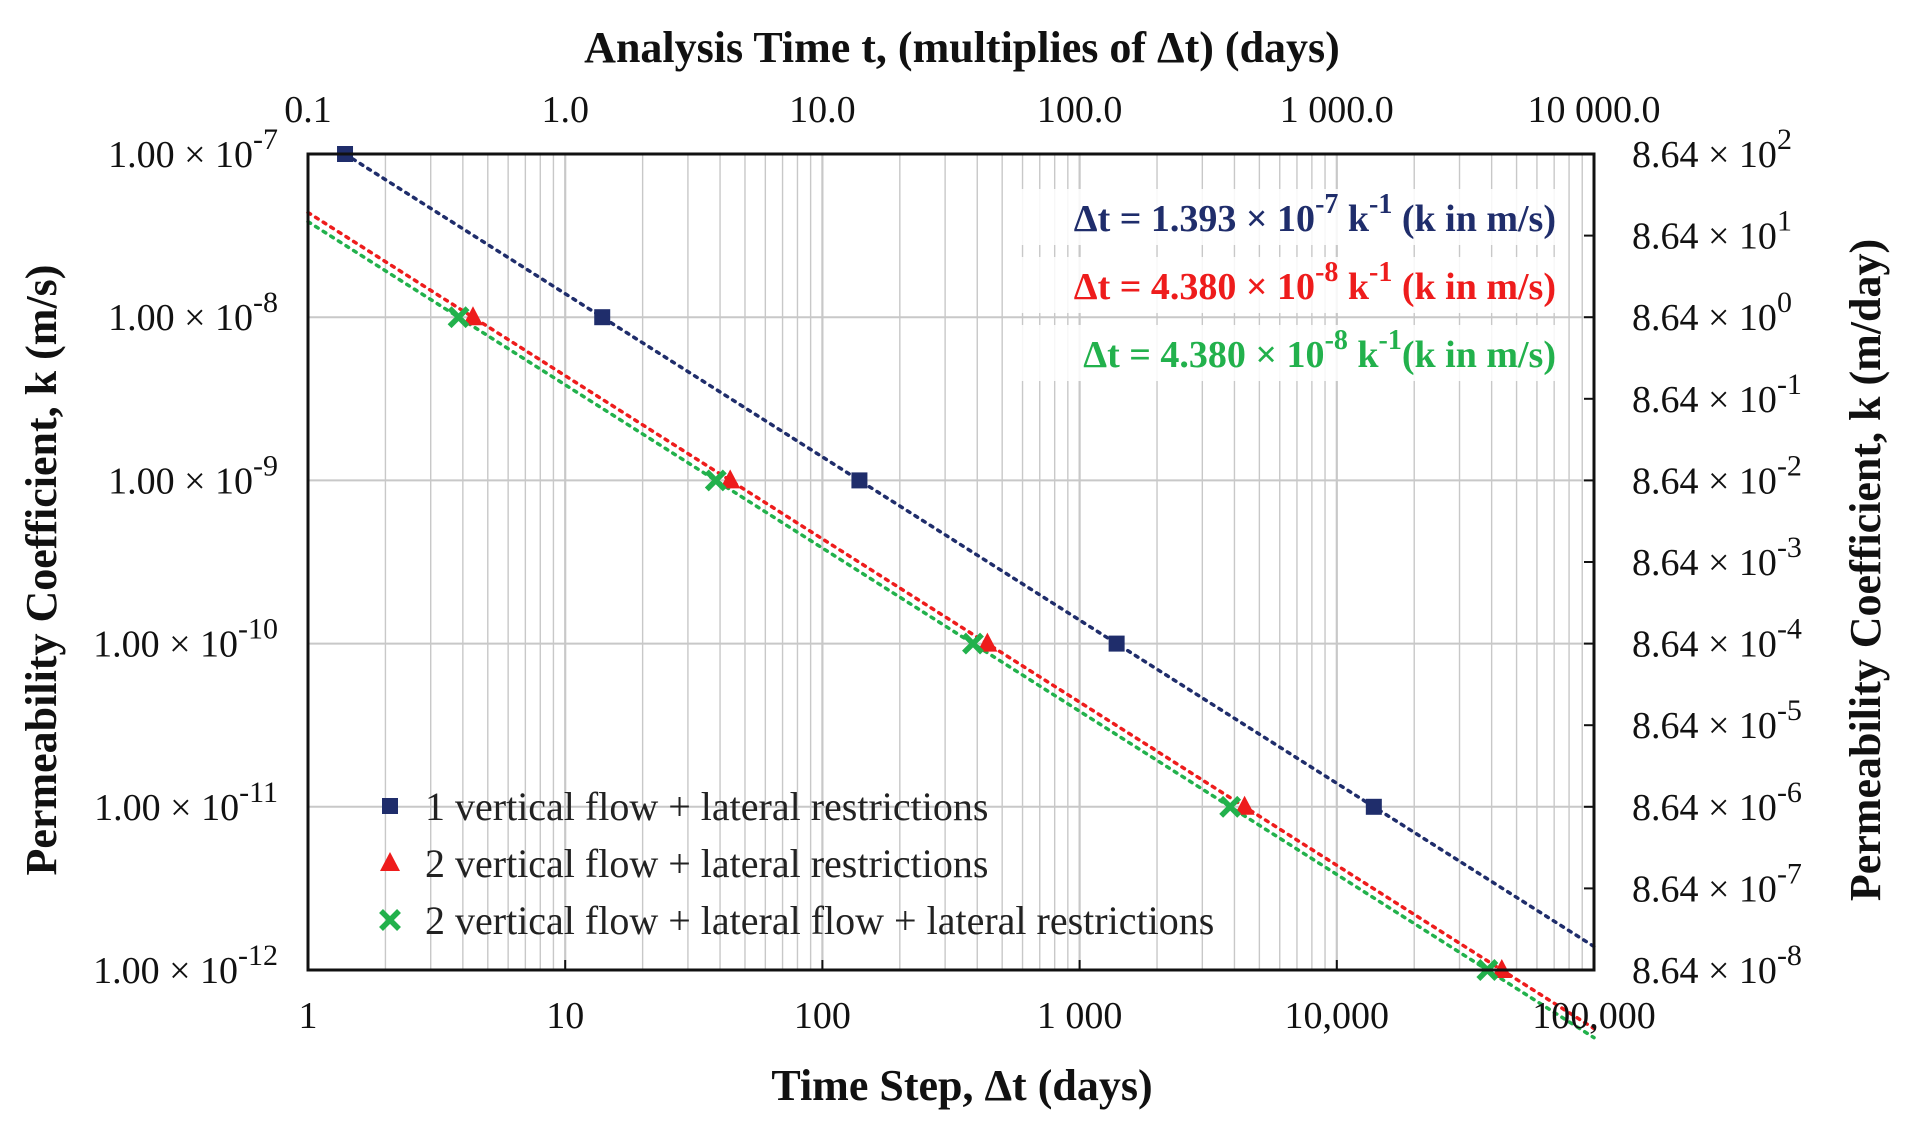 The width and height of the screenshot is (1911, 1124). I want to click on y-tick-exponent: -11, so click(258, 792).